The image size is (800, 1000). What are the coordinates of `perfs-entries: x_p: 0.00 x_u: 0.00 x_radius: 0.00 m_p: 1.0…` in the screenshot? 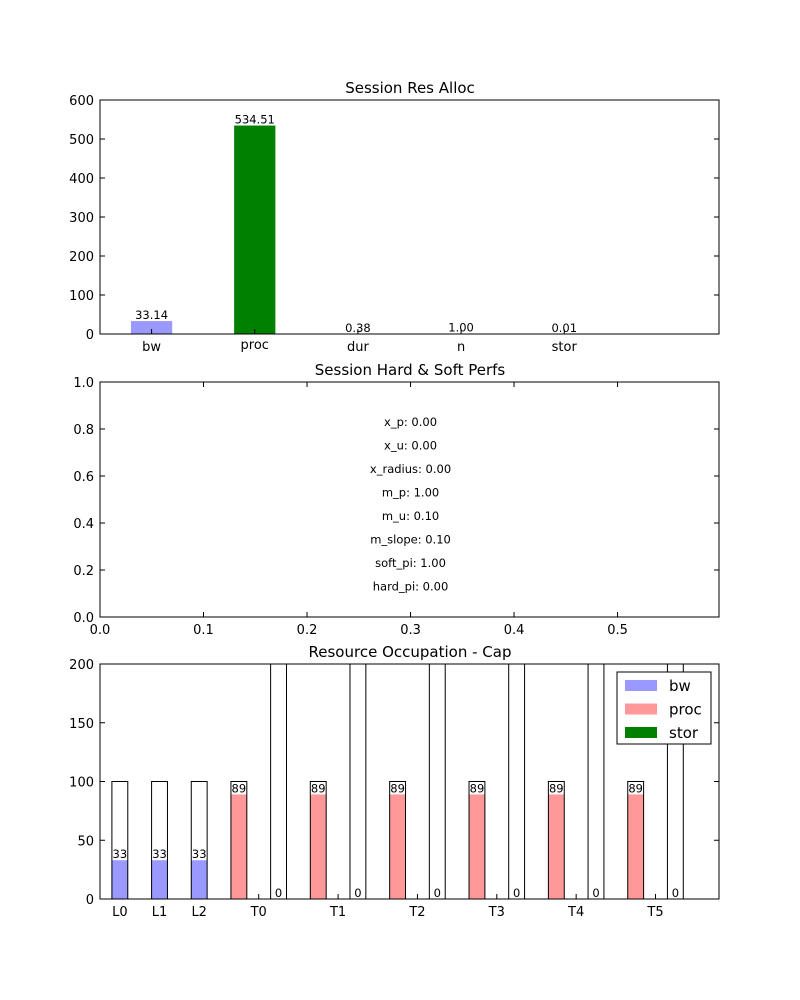 It's located at (410, 504).